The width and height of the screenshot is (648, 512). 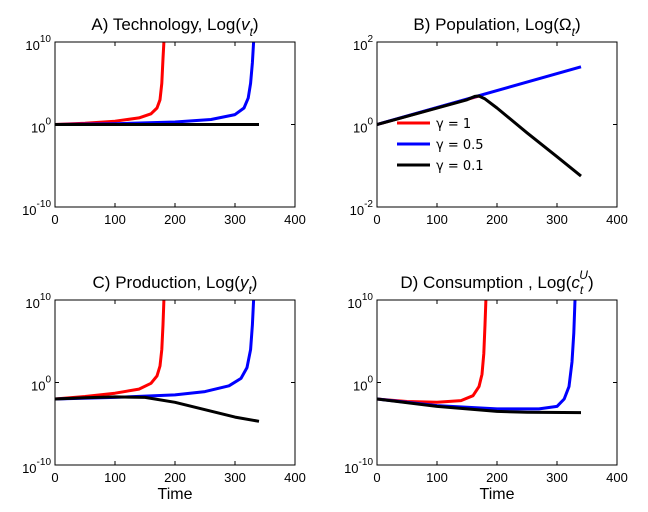 What do you see at coordinates (166, 24) in the screenshot?
I see `title-text: A) Technology, Log(` at bounding box center [166, 24].